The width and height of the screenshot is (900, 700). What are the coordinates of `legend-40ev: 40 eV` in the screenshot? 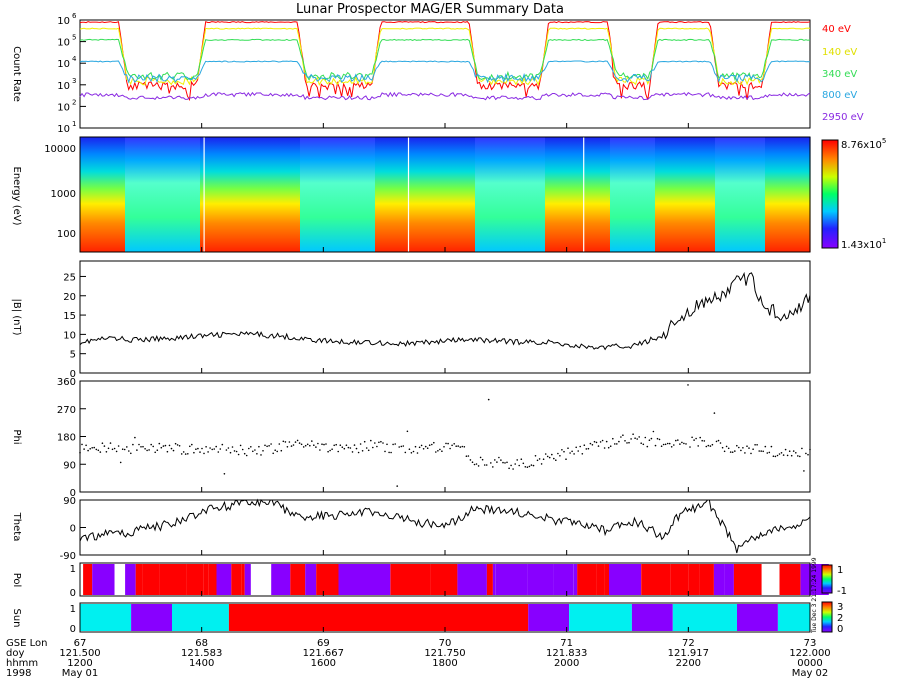 It's located at (836, 29).